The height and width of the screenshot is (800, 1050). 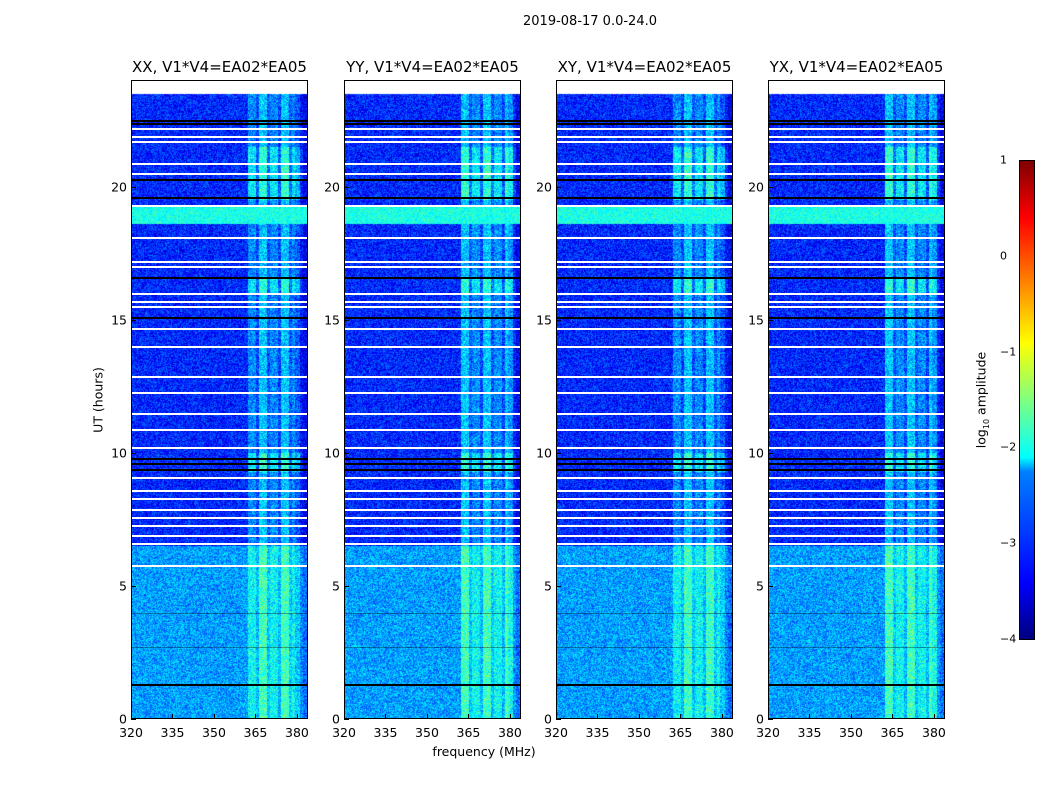 What do you see at coordinates (1008, 639) in the screenshot?
I see `colorbar-tick-label: −4` at bounding box center [1008, 639].